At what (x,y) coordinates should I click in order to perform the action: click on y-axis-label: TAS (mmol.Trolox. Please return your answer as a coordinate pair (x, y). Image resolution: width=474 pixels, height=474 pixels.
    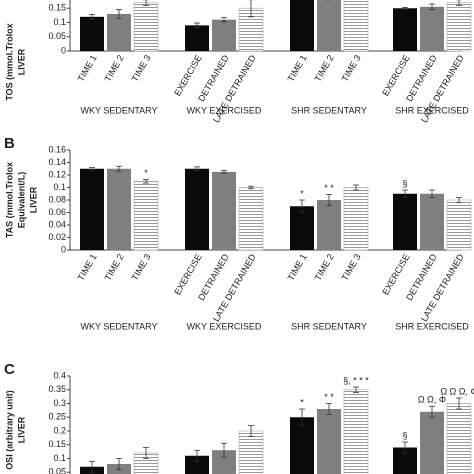
    Looking at the image, I should click on (9, 200).